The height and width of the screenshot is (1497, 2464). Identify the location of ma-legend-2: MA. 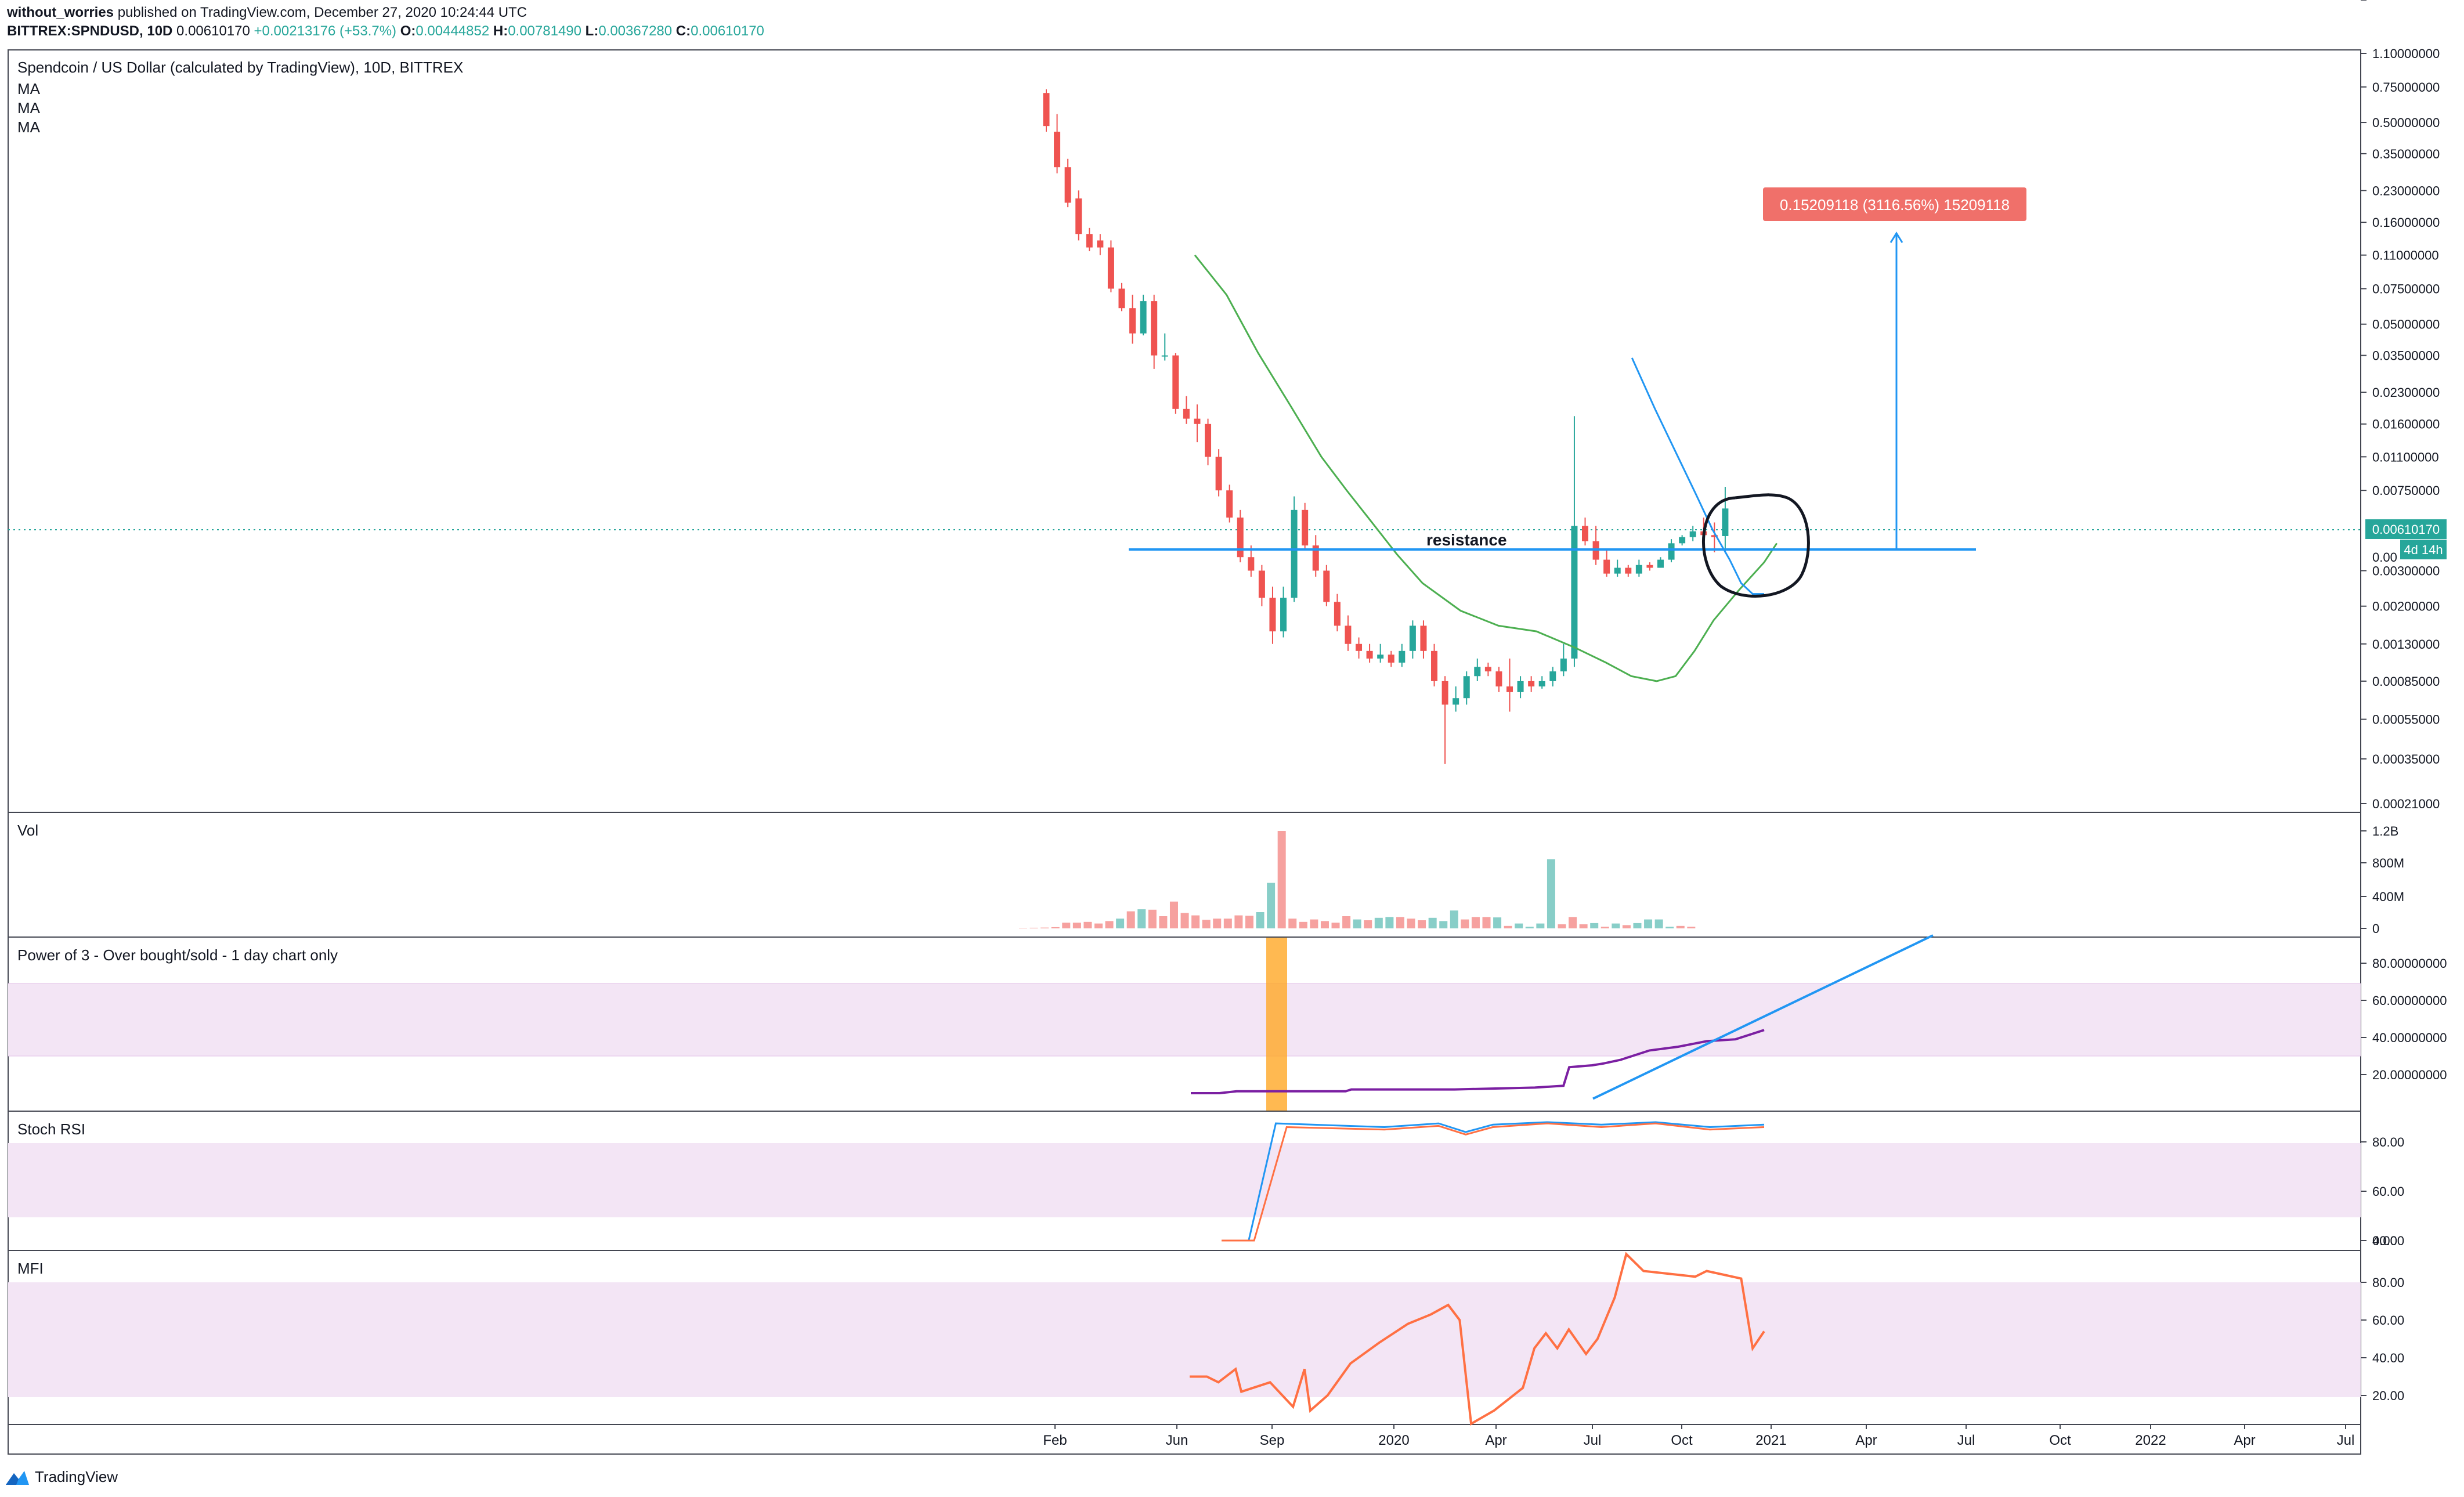
(29, 108).